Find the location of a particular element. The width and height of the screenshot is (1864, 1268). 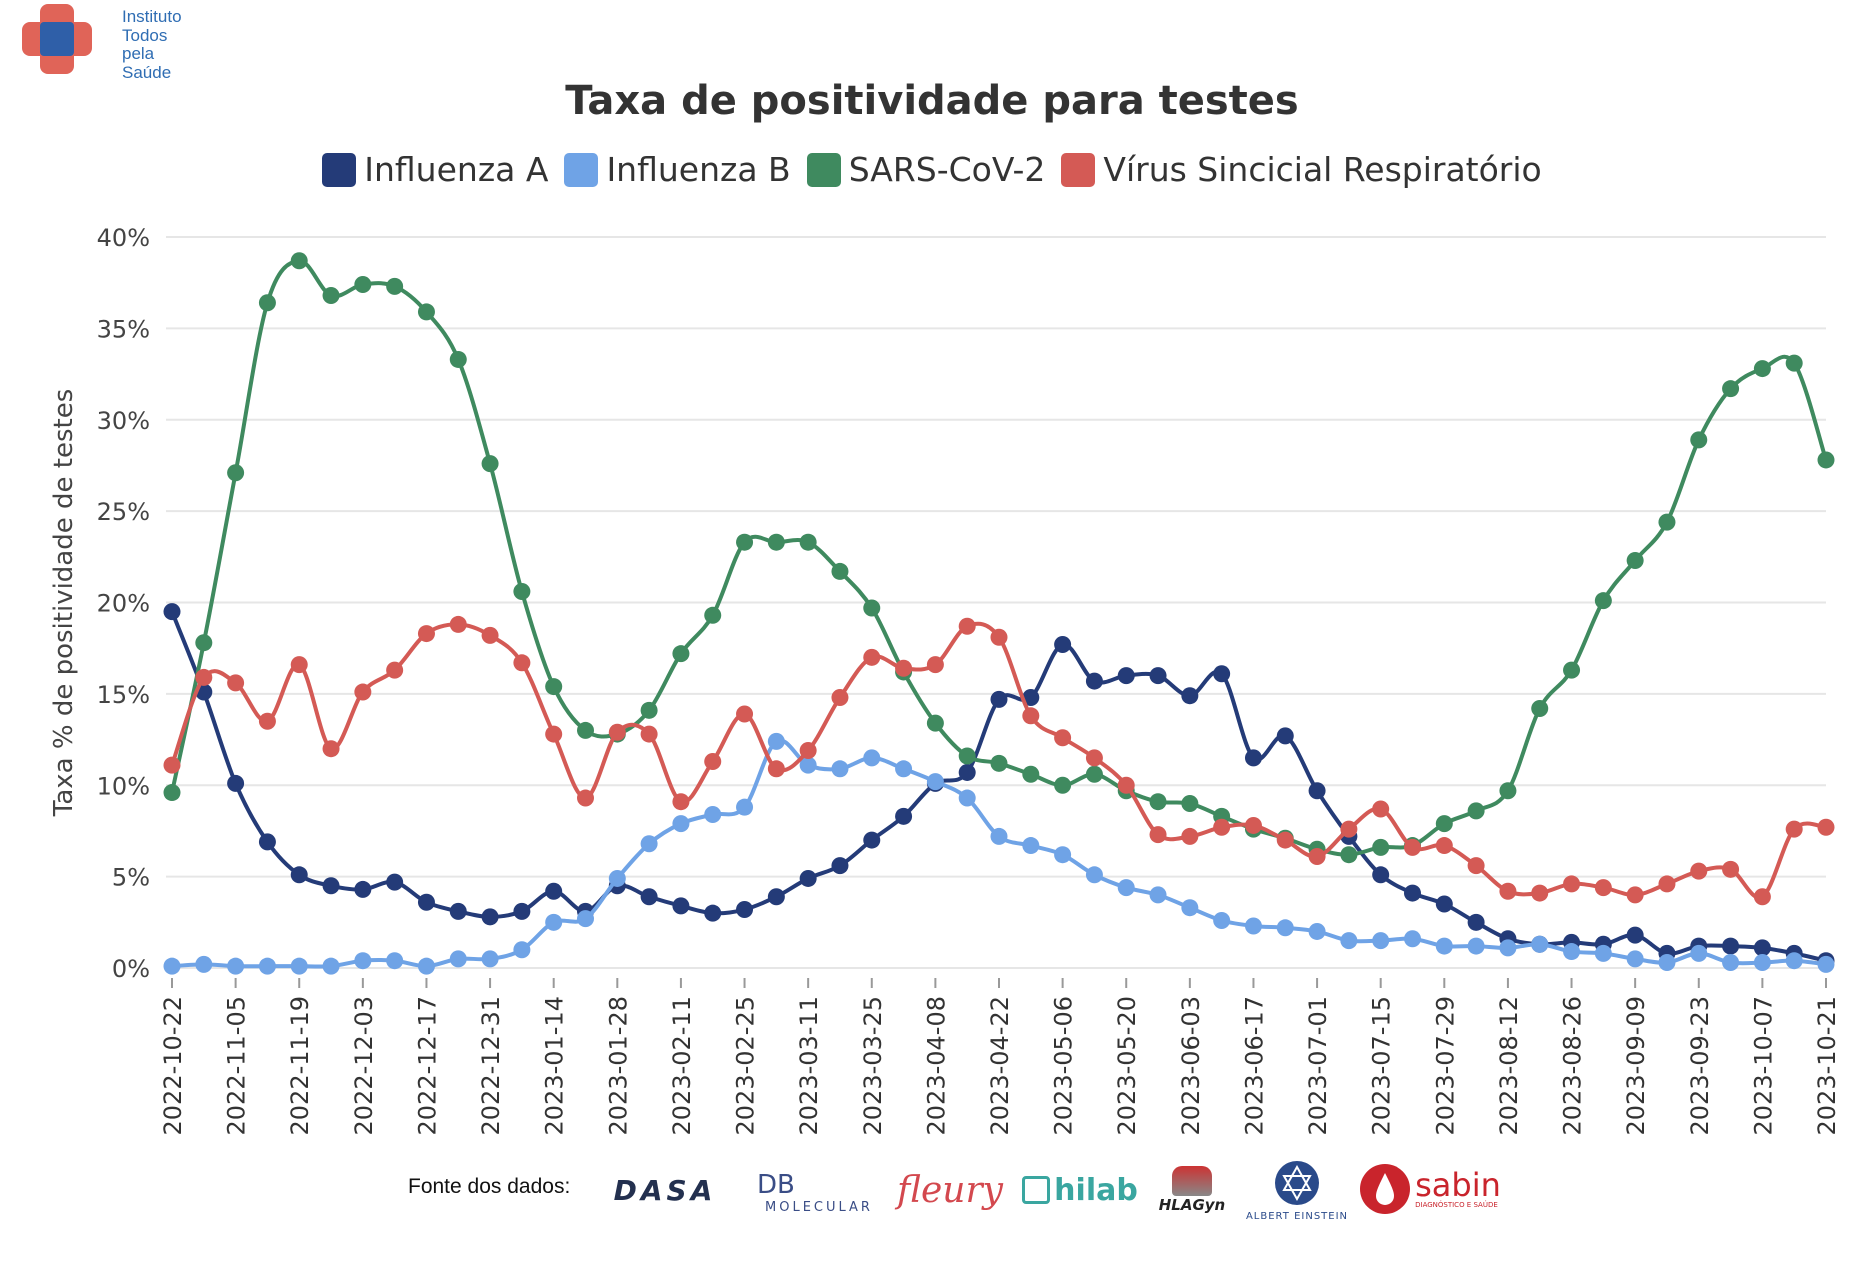

x-tick-label: 2023-06-17 is located at coordinates (1254, 1065).